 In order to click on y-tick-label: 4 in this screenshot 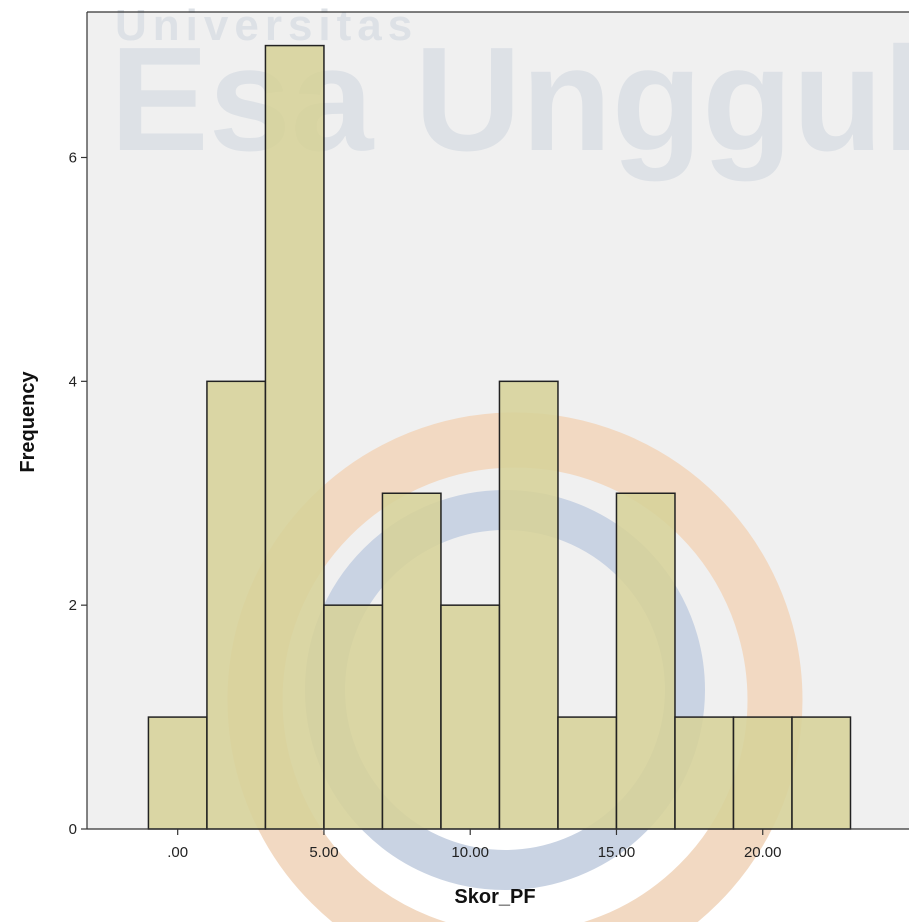, I will do `click(73, 381)`.